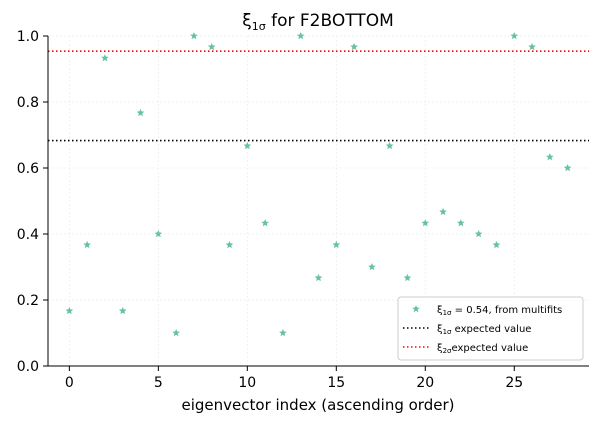 Image resolution: width=599 pixels, height=422 pixels. I want to click on y-tick-label: 0.2, so click(28, 301).